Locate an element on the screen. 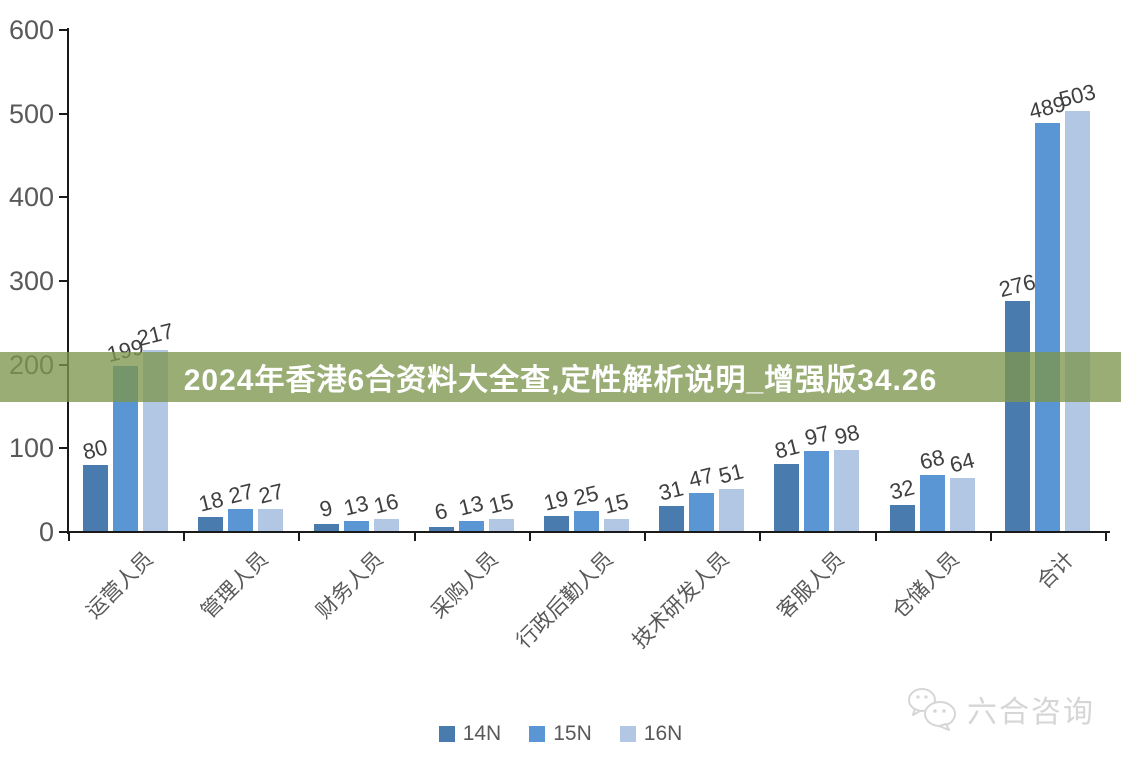 The width and height of the screenshot is (1121, 757). bar-14N: 80 is located at coordinates (95, 281).